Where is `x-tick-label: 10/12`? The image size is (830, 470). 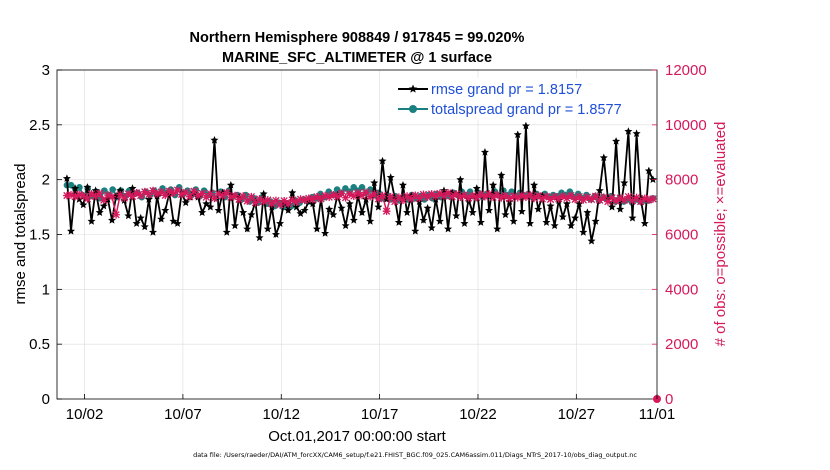 x-tick-label: 10/12 is located at coordinates (281, 414).